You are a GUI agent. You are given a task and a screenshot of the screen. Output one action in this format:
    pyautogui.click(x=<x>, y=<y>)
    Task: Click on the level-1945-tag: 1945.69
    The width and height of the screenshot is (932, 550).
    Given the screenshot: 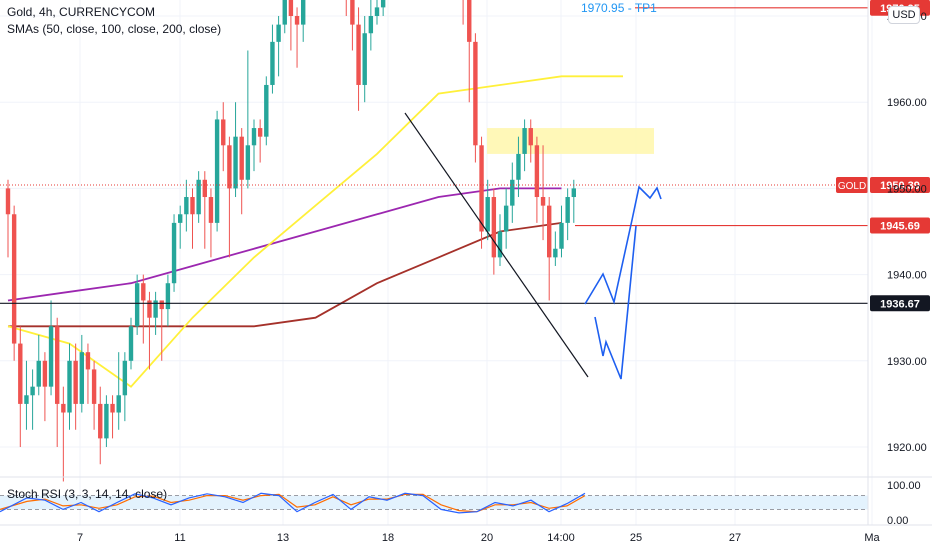 What is the action you would take?
    pyautogui.click(x=900, y=227)
    